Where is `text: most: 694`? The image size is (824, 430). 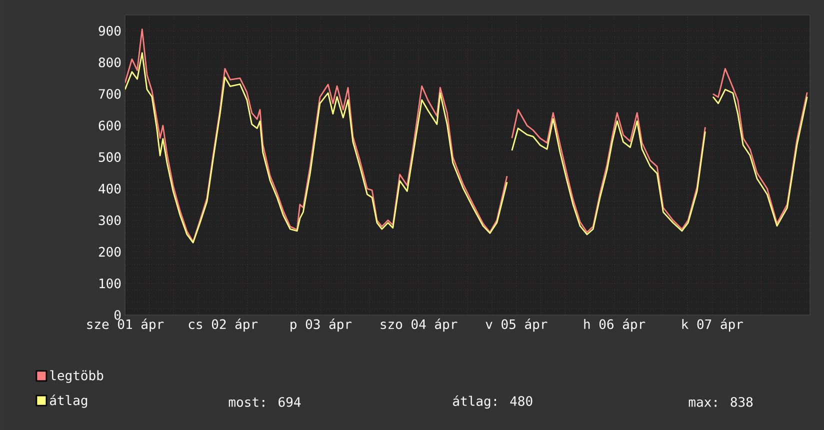 text: most: 694 is located at coordinates (264, 402).